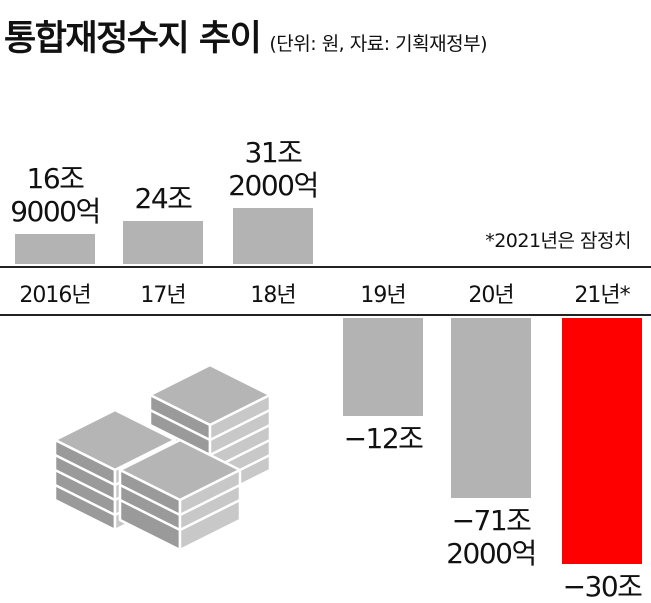  Describe the element at coordinates (273, 295) in the screenshot. I see `category-label-2: 18년` at that location.